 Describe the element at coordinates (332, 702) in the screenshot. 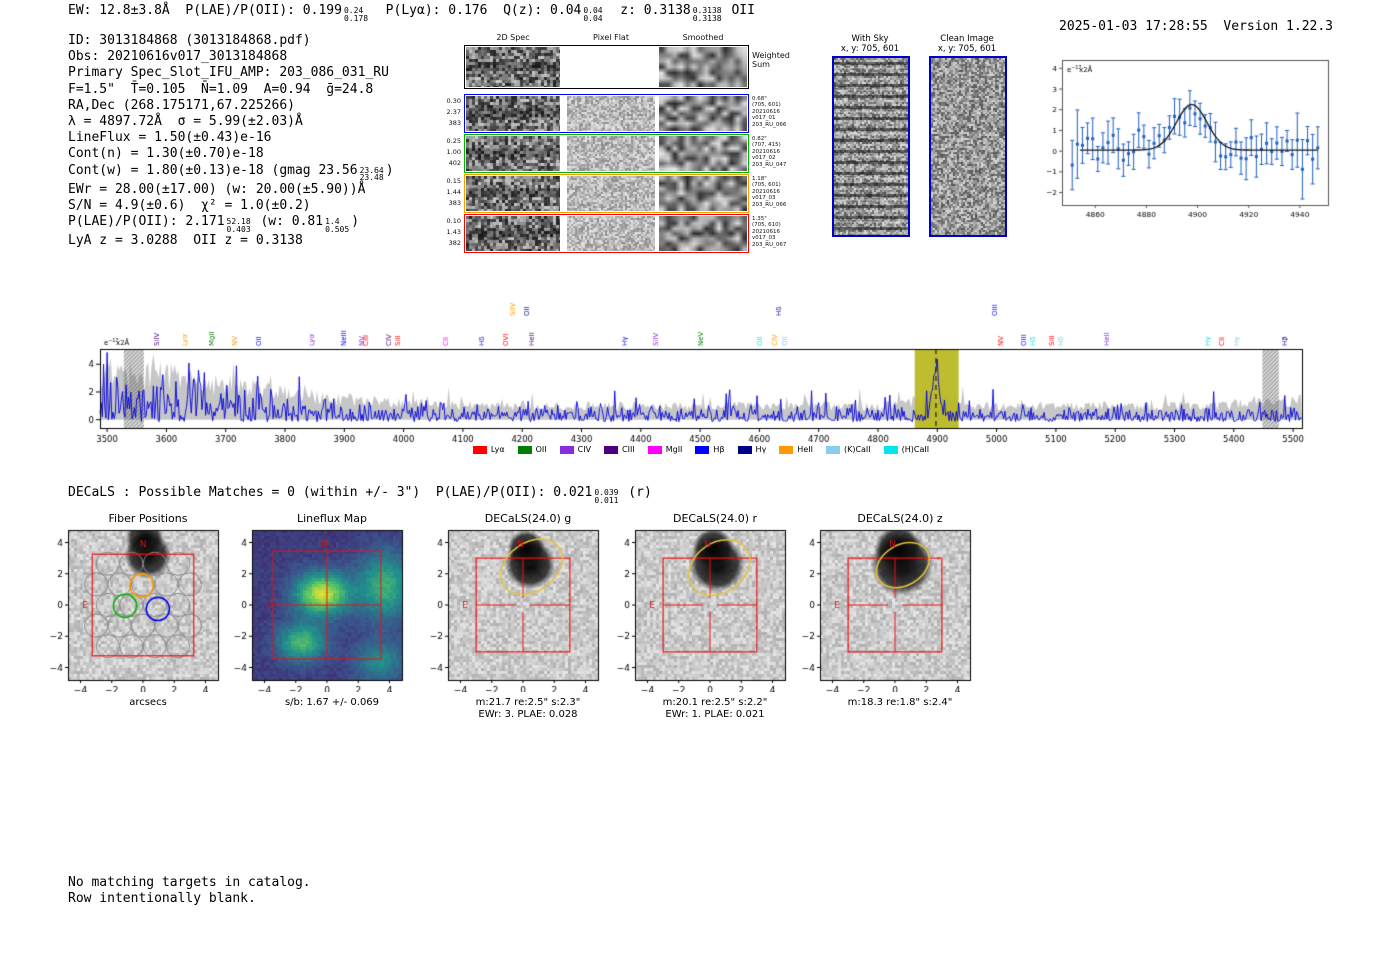

I see `panel-caption: s/b: 1.67 +/- 0.069` at that location.